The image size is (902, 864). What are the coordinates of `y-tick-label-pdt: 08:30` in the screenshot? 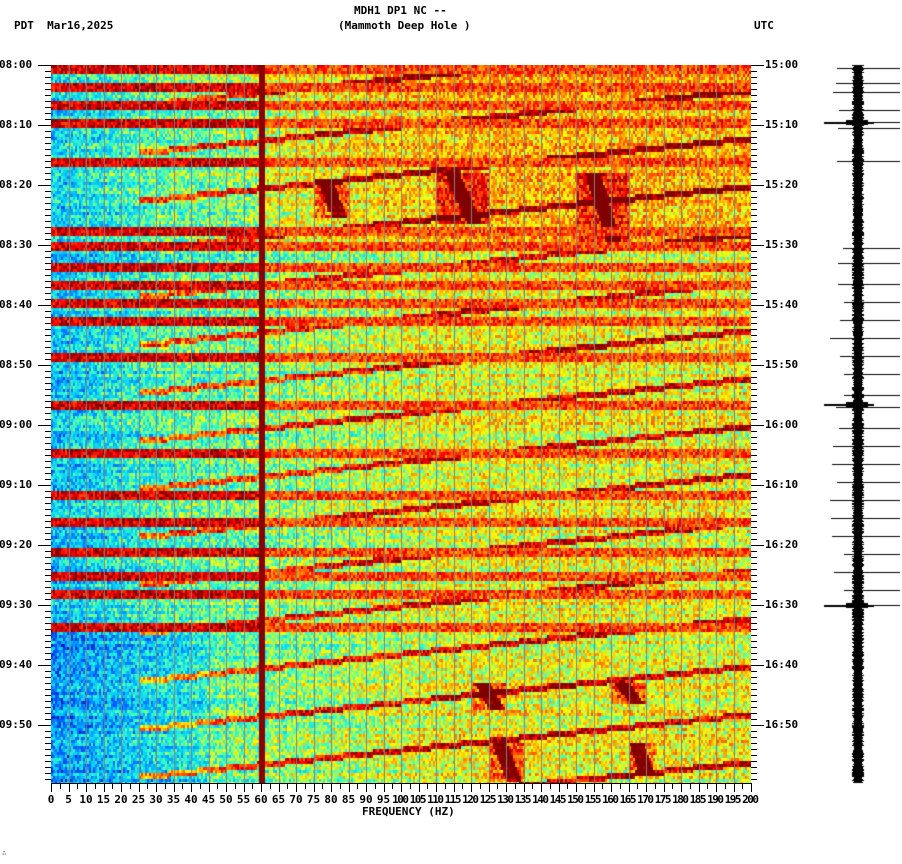 It's located at (16, 244).